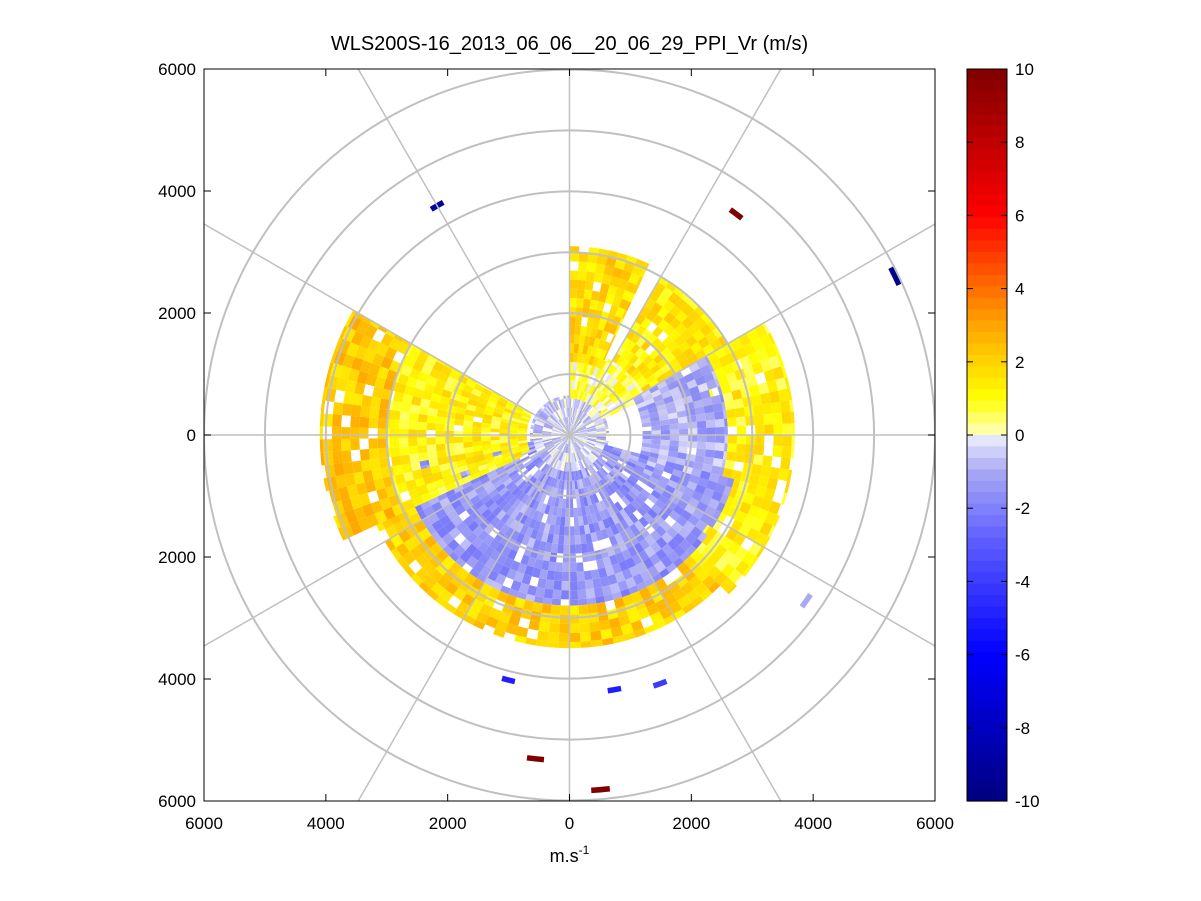 This screenshot has height=901, width=1201. Describe the element at coordinates (1019, 362) in the screenshot. I see `colorbar-tick-label: 2` at that location.